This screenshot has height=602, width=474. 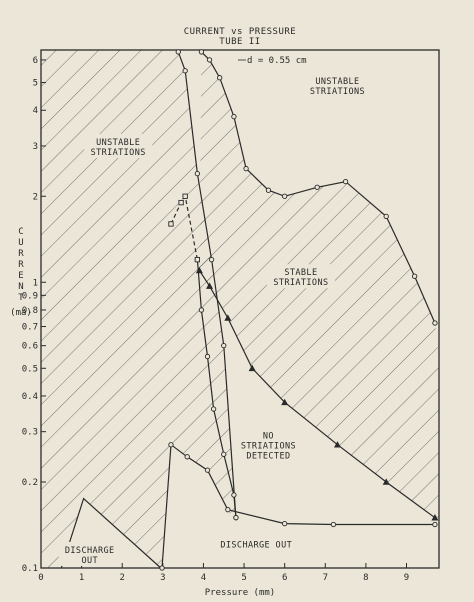 I want to click on y-tick-label: 0.2, so click(x=30, y=483).